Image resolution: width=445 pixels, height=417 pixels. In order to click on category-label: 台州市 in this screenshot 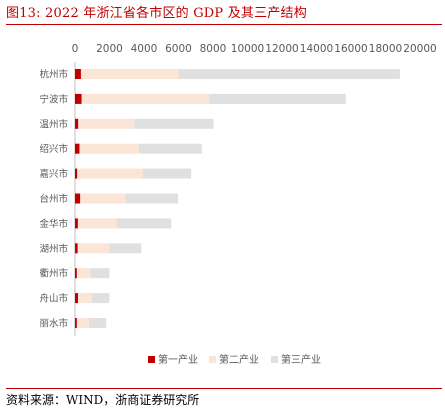, I will do `click(53, 199)`.